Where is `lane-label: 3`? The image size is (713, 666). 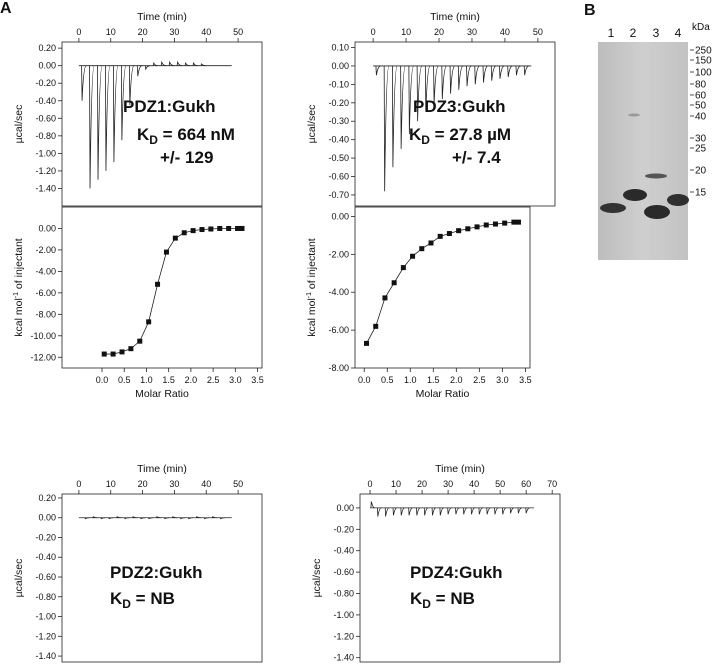 lane-label: 3 is located at coordinates (656, 33).